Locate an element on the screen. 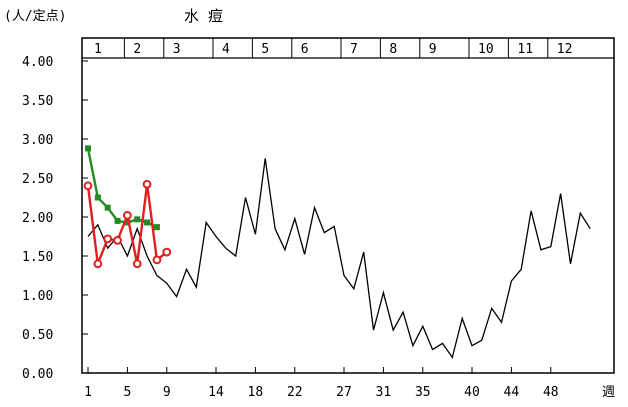 This screenshot has width=628, height=407. x-tick-label: 1 is located at coordinates (88, 392).